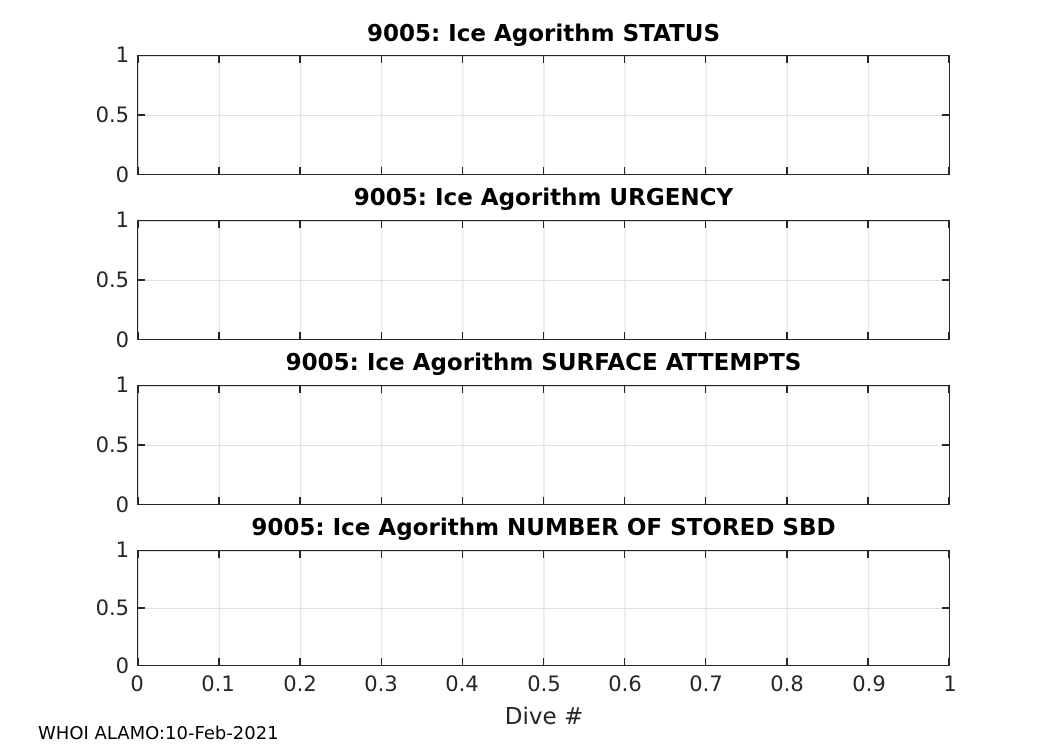 The height and width of the screenshot is (750, 1050). I want to click on x-tick-label: 0.4, so click(462, 684).